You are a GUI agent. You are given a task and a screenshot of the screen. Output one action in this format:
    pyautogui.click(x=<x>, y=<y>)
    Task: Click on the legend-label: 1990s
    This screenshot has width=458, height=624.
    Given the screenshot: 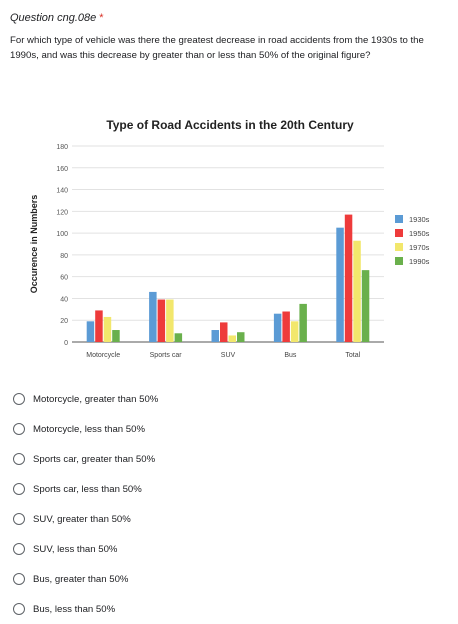 What is the action you would take?
    pyautogui.click(x=419, y=261)
    